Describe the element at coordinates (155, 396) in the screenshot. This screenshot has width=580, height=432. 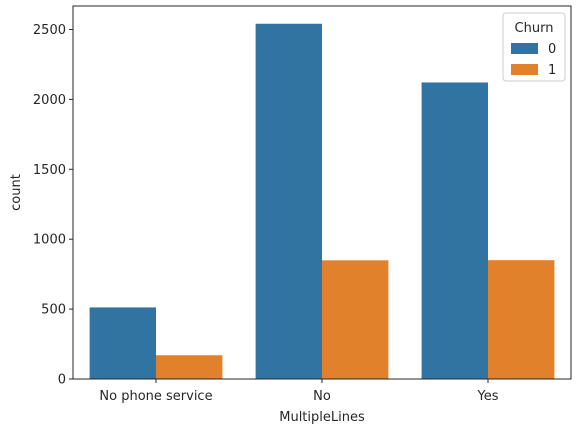
I see `x-tick-label: No phone service` at that location.